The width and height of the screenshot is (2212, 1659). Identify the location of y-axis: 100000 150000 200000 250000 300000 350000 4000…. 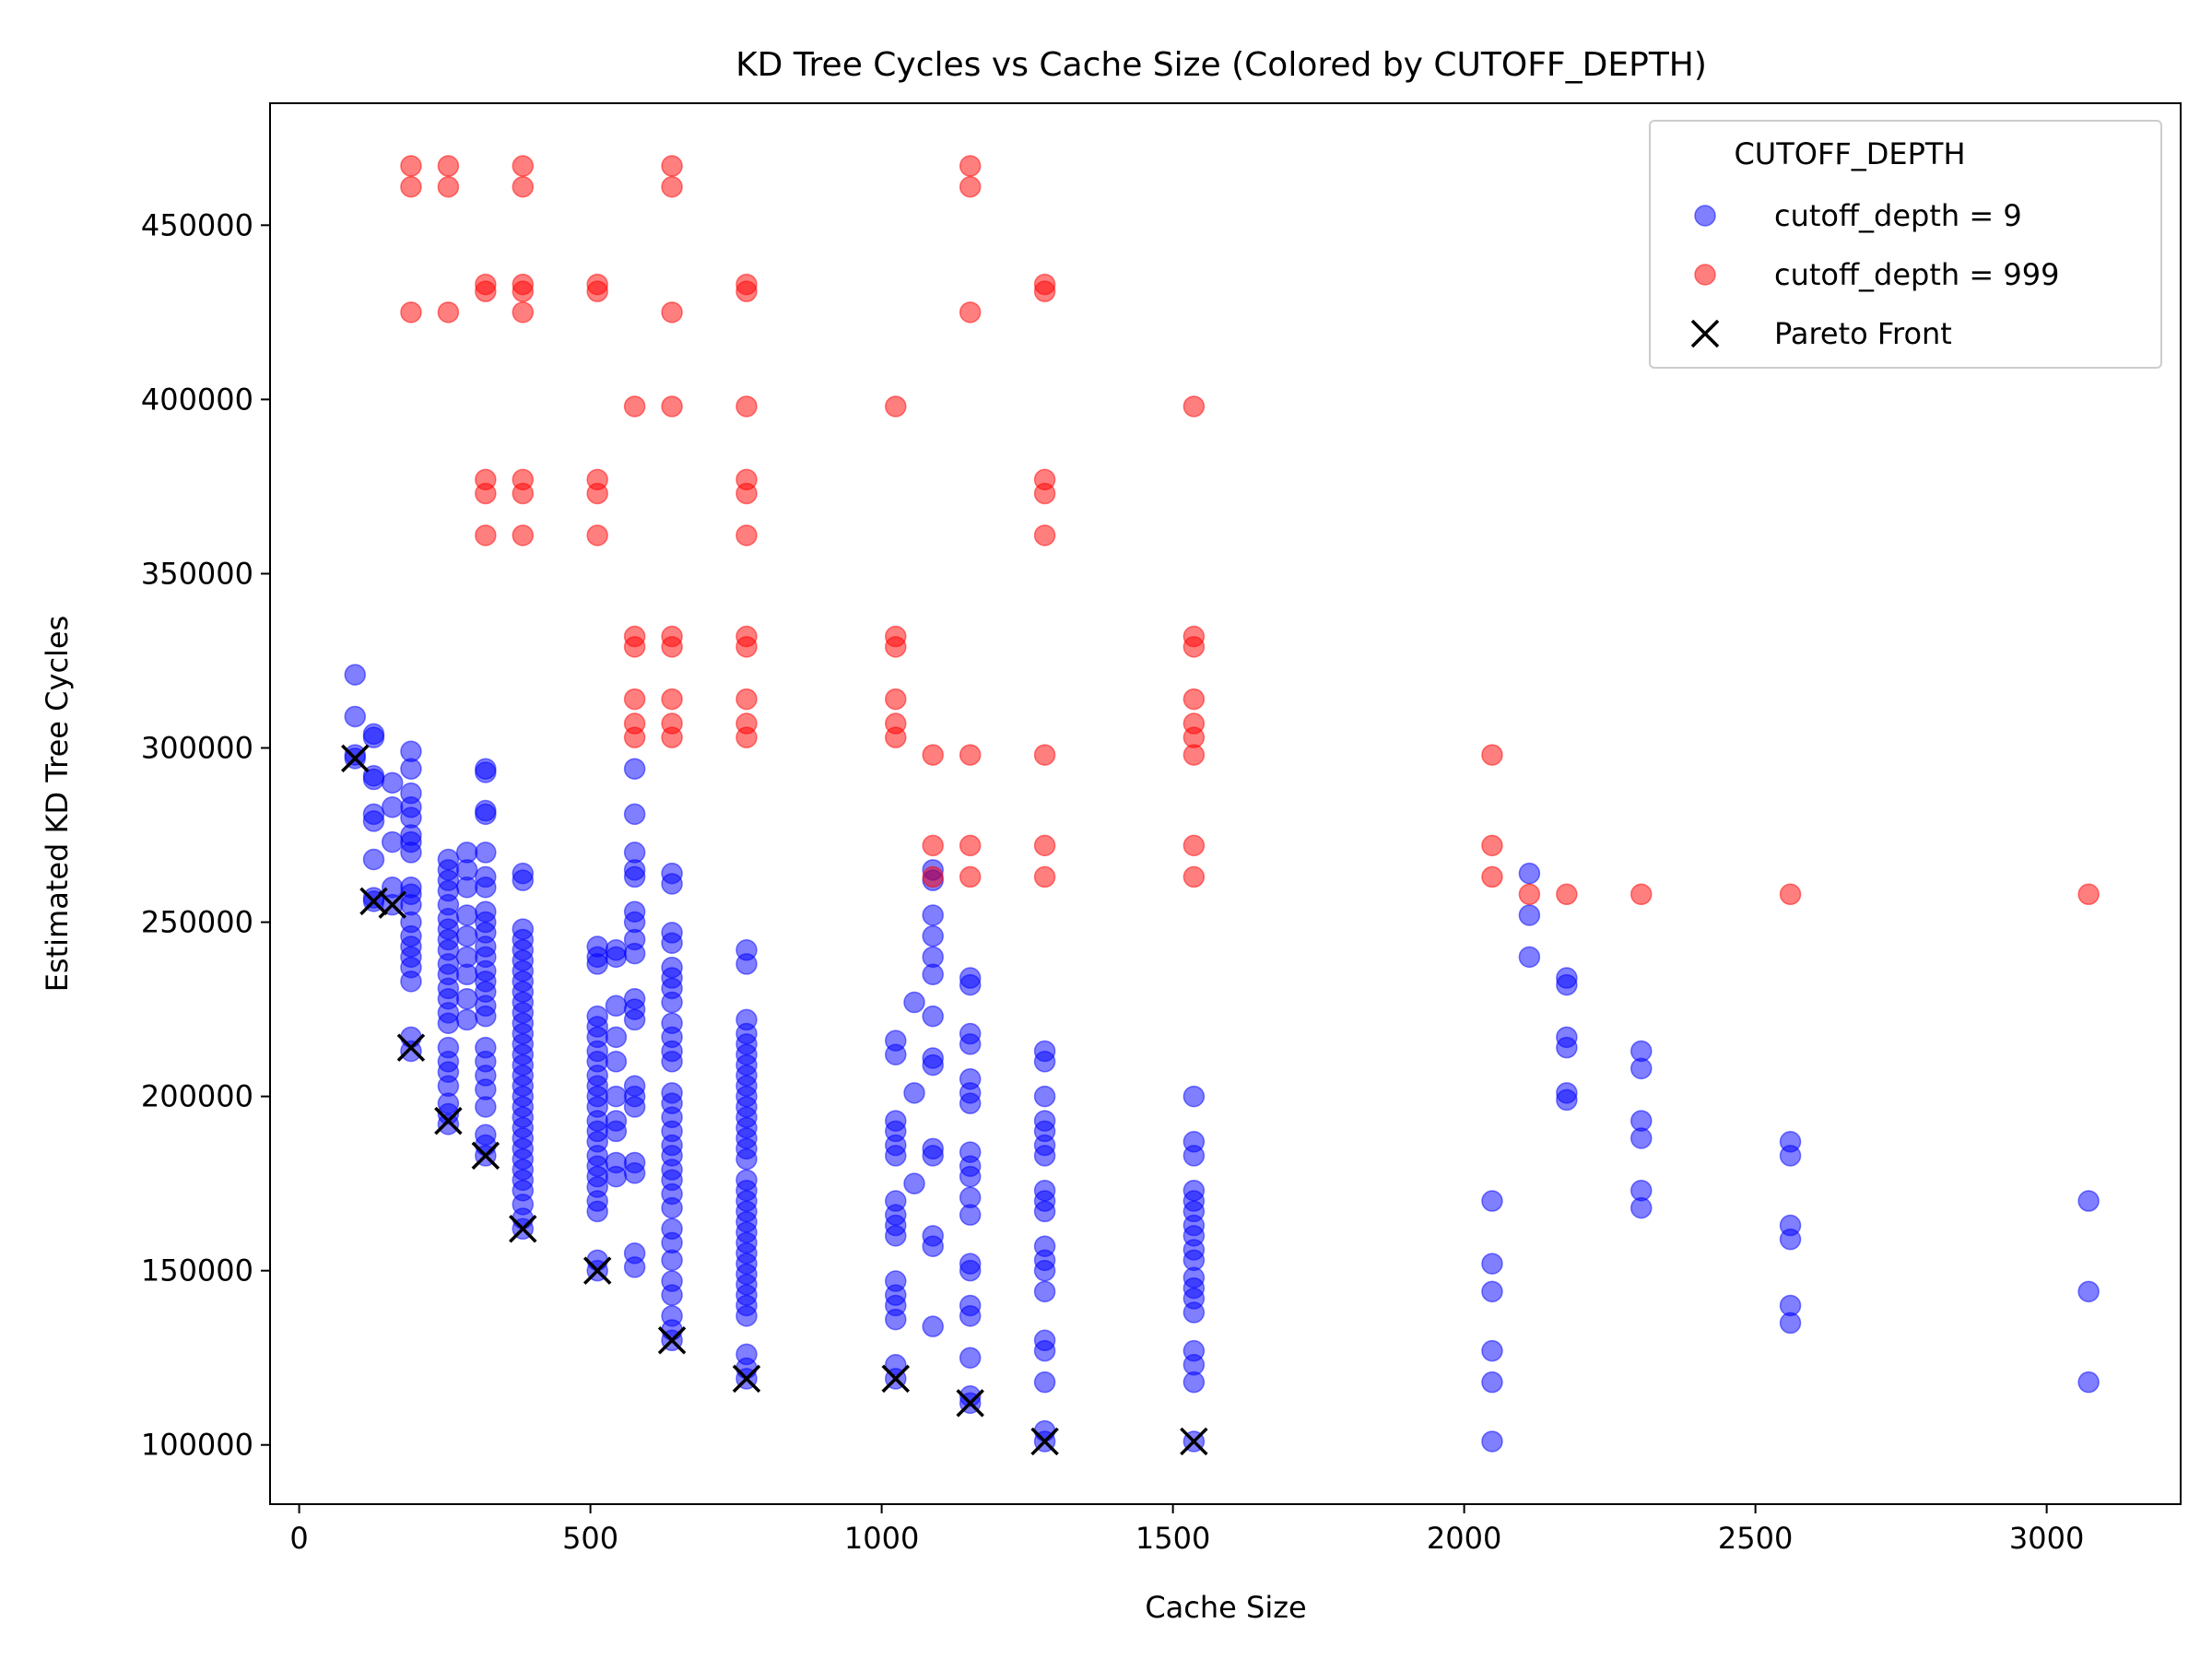
(205, 835).